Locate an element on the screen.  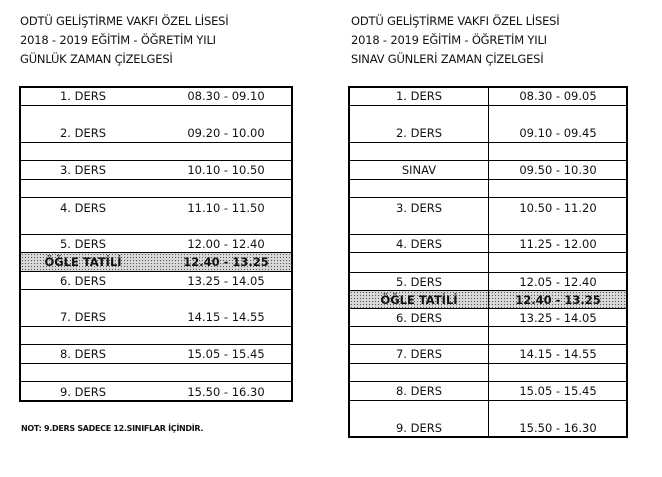
schedule-row: 1. DERS 08.30 - 09.10 is located at coordinates (156, 96).